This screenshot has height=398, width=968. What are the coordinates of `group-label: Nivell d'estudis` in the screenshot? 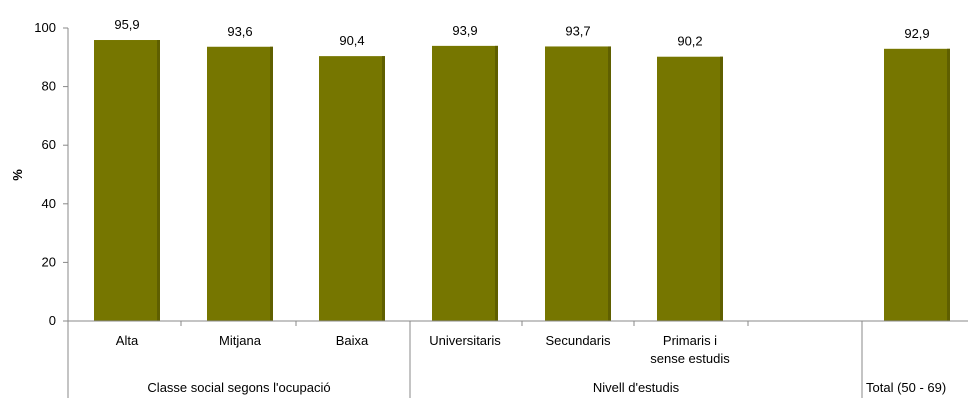 It's located at (636, 387).